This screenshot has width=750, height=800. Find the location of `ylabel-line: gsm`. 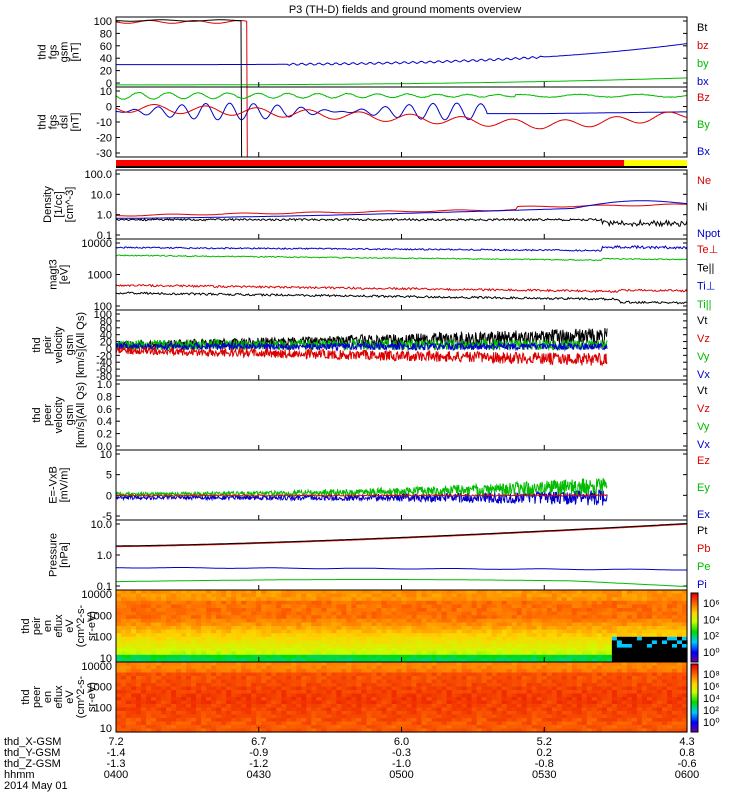

ylabel-line: gsm is located at coordinates (70, 415).